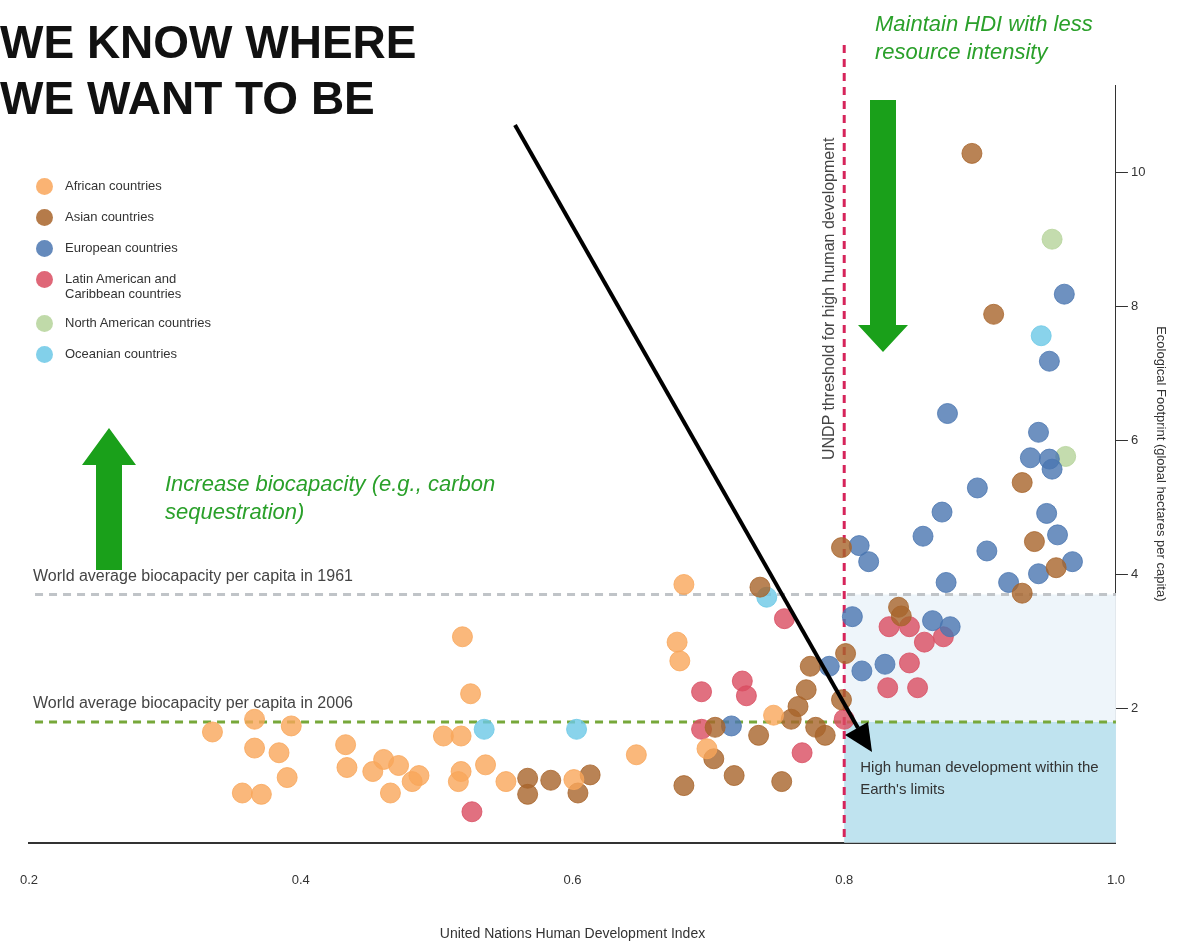 The height and width of the screenshot is (947, 1182). I want to click on y-tick-label: 2, so click(1134, 708).